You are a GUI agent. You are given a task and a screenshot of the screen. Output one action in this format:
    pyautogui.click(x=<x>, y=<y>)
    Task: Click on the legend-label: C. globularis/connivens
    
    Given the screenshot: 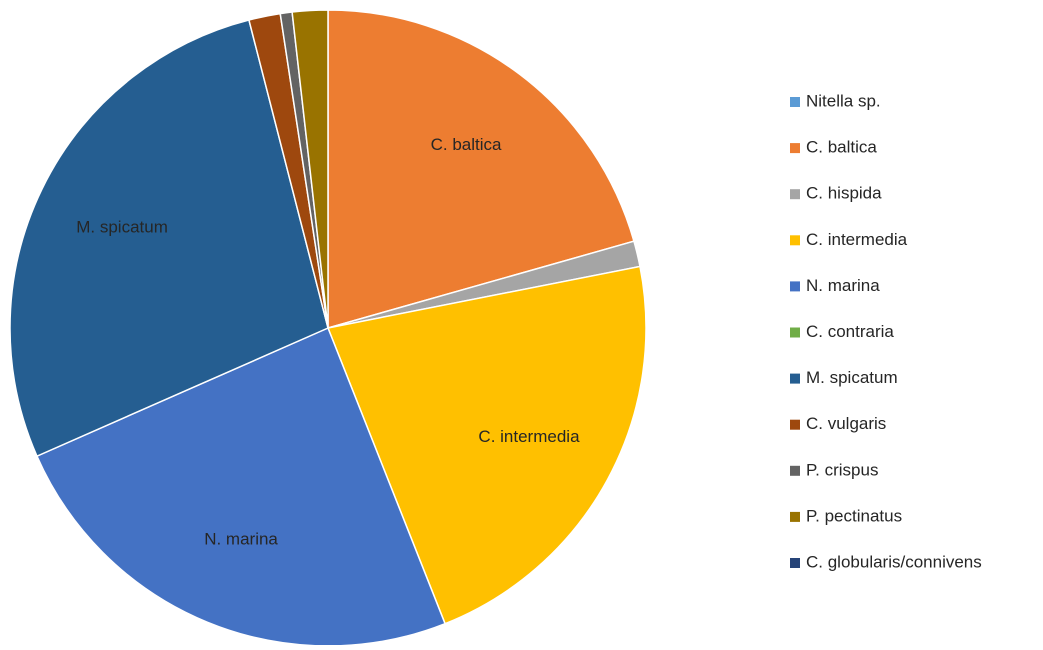 What is the action you would take?
    pyautogui.click(x=894, y=561)
    